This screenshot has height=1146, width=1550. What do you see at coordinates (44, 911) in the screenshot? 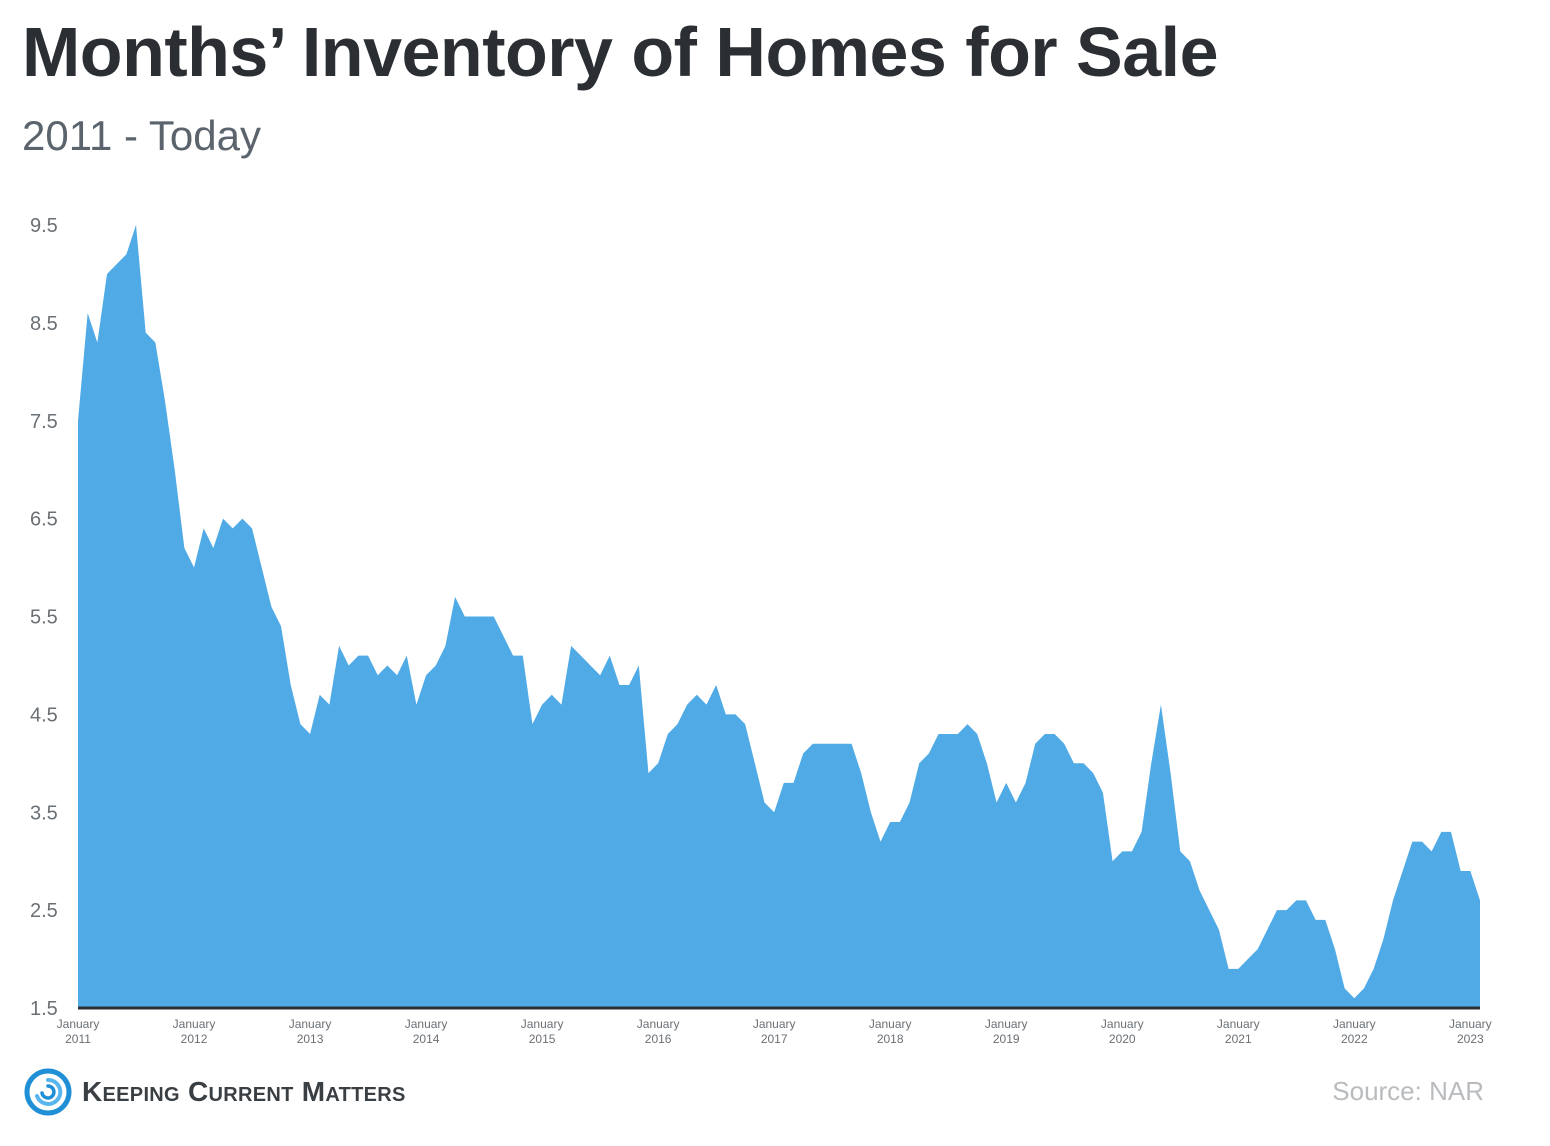
I see `y-tick-label: 2.5` at bounding box center [44, 911].